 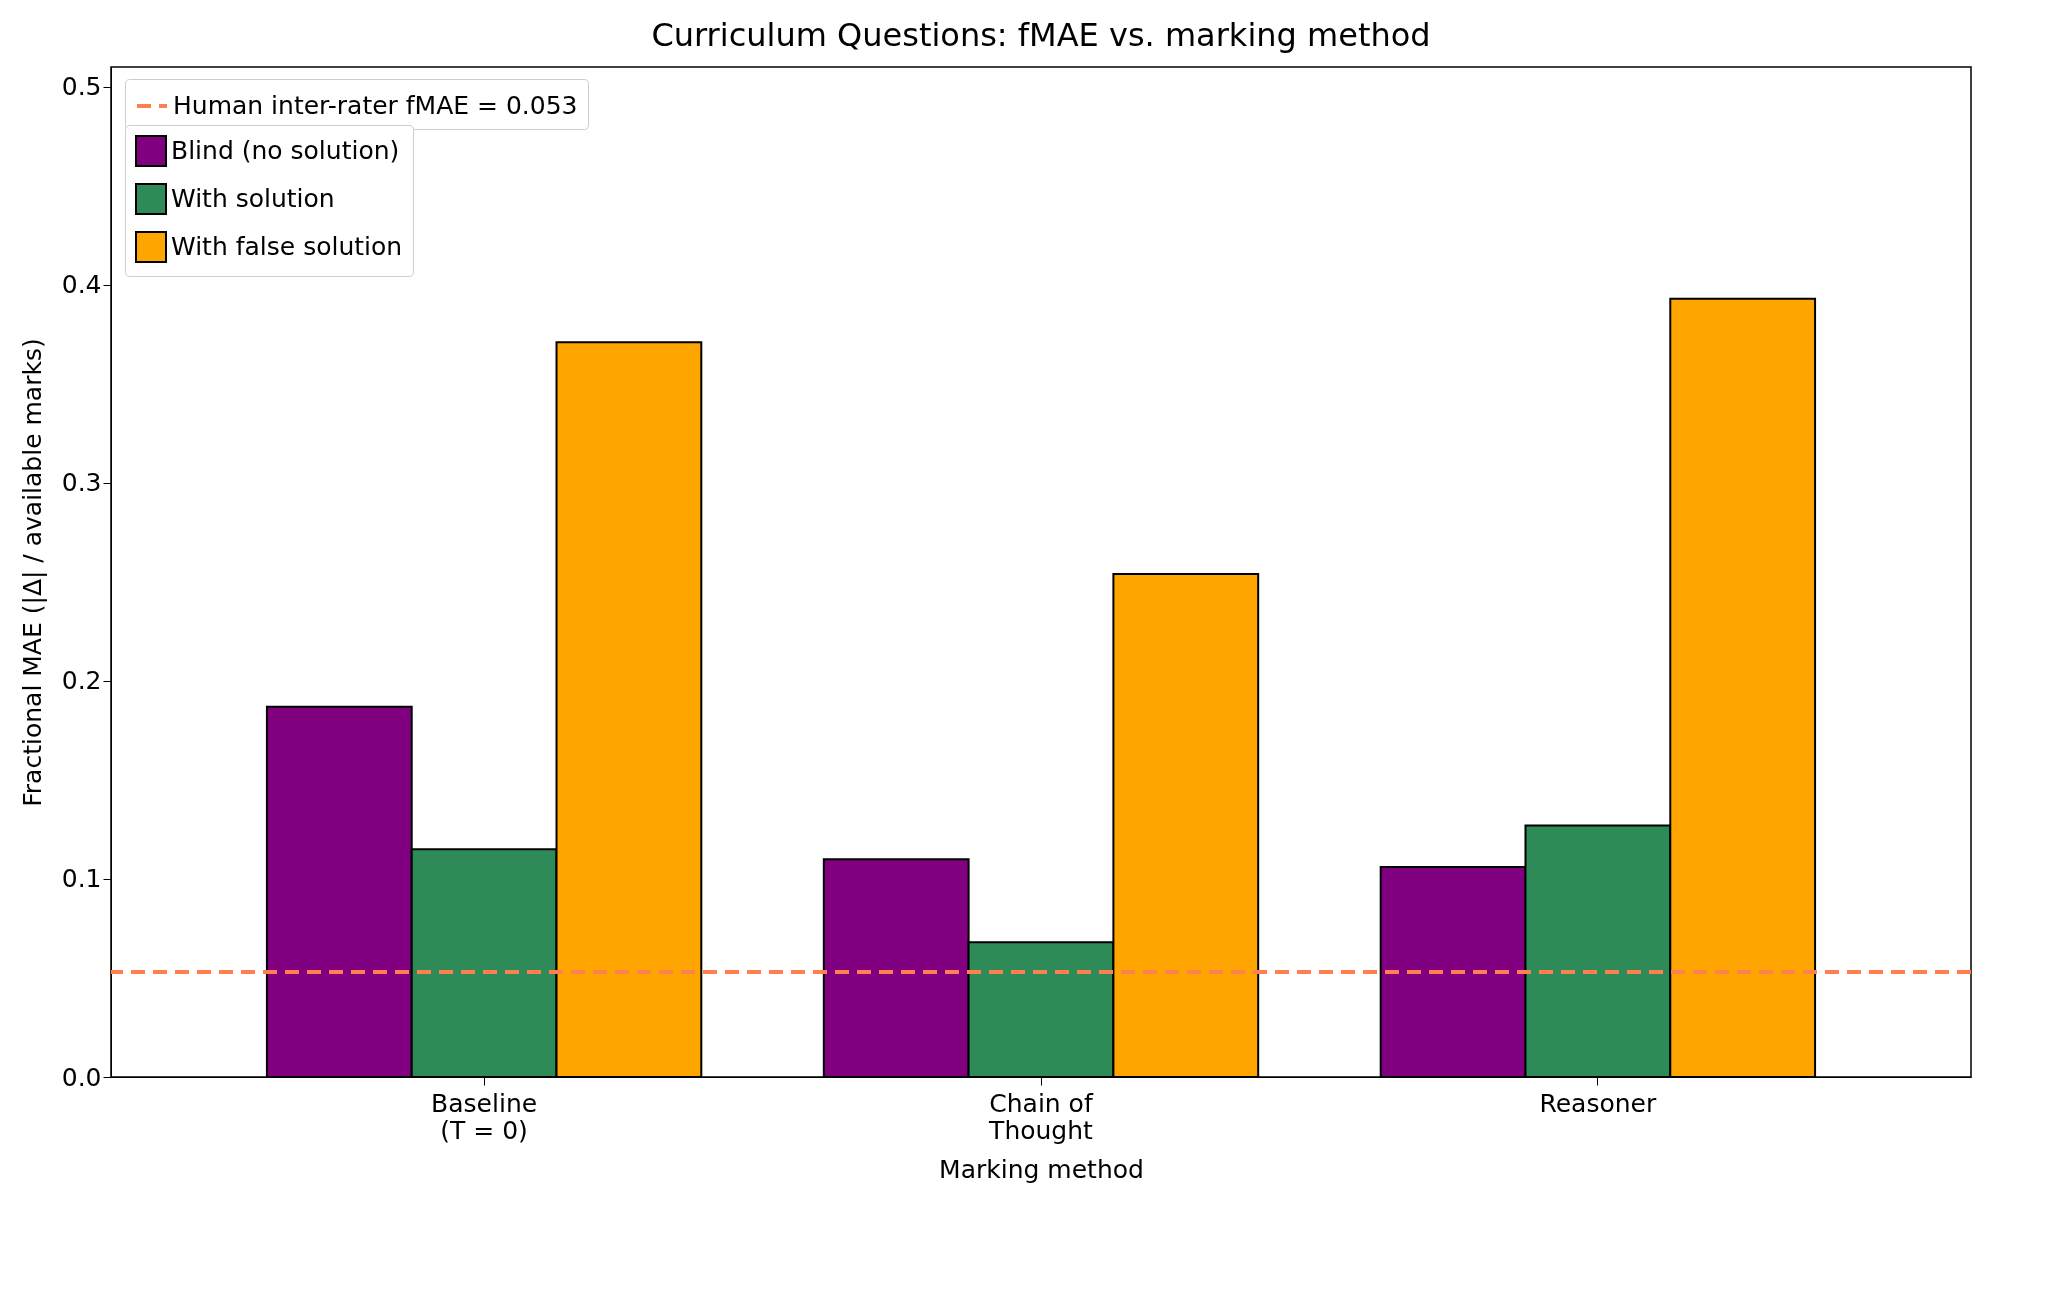 What do you see at coordinates (285, 150) in the screenshot?
I see `legend-label: Blind (no solution)` at bounding box center [285, 150].